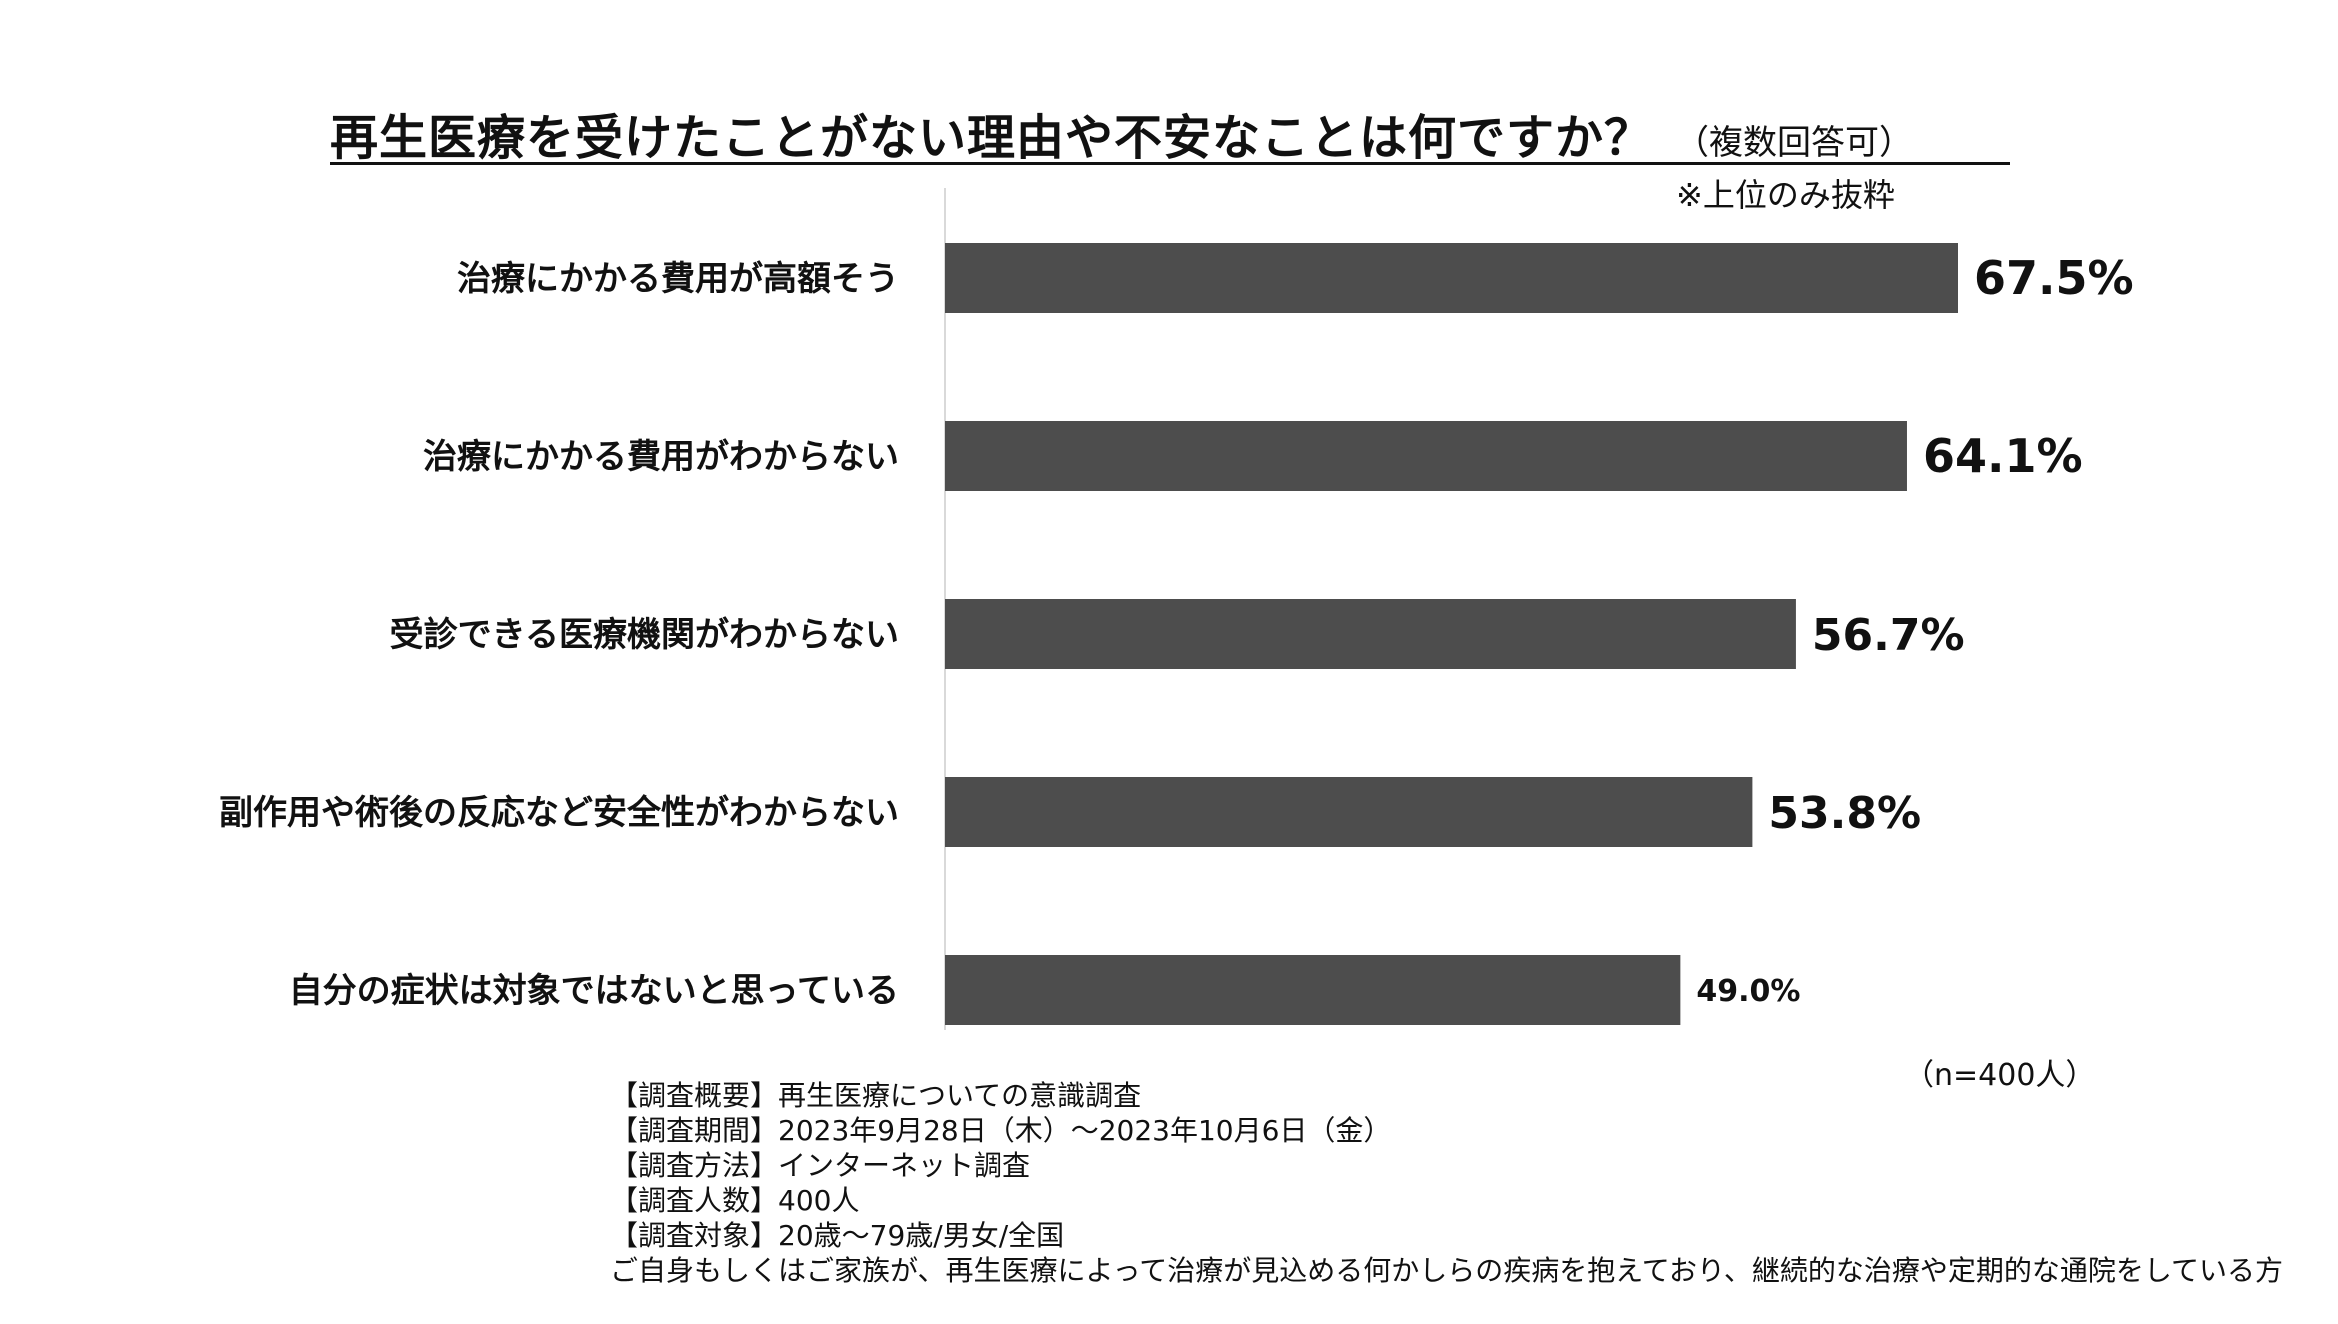  What do you see at coordinates (735, 1200) in the screenshot?
I see `footer-line-count: 【調査人数】400人` at bounding box center [735, 1200].